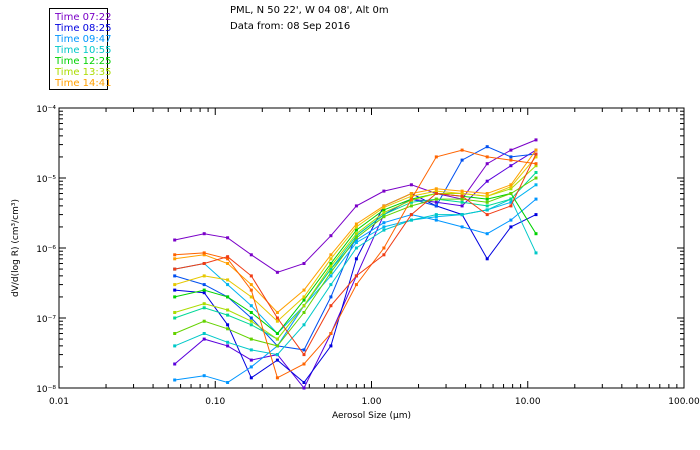 The image size is (700, 450). What do you see at coordinates (83, 39) in the screenshot?
I see `legend-item: Time 09:47` at bounding box center [83, 39].